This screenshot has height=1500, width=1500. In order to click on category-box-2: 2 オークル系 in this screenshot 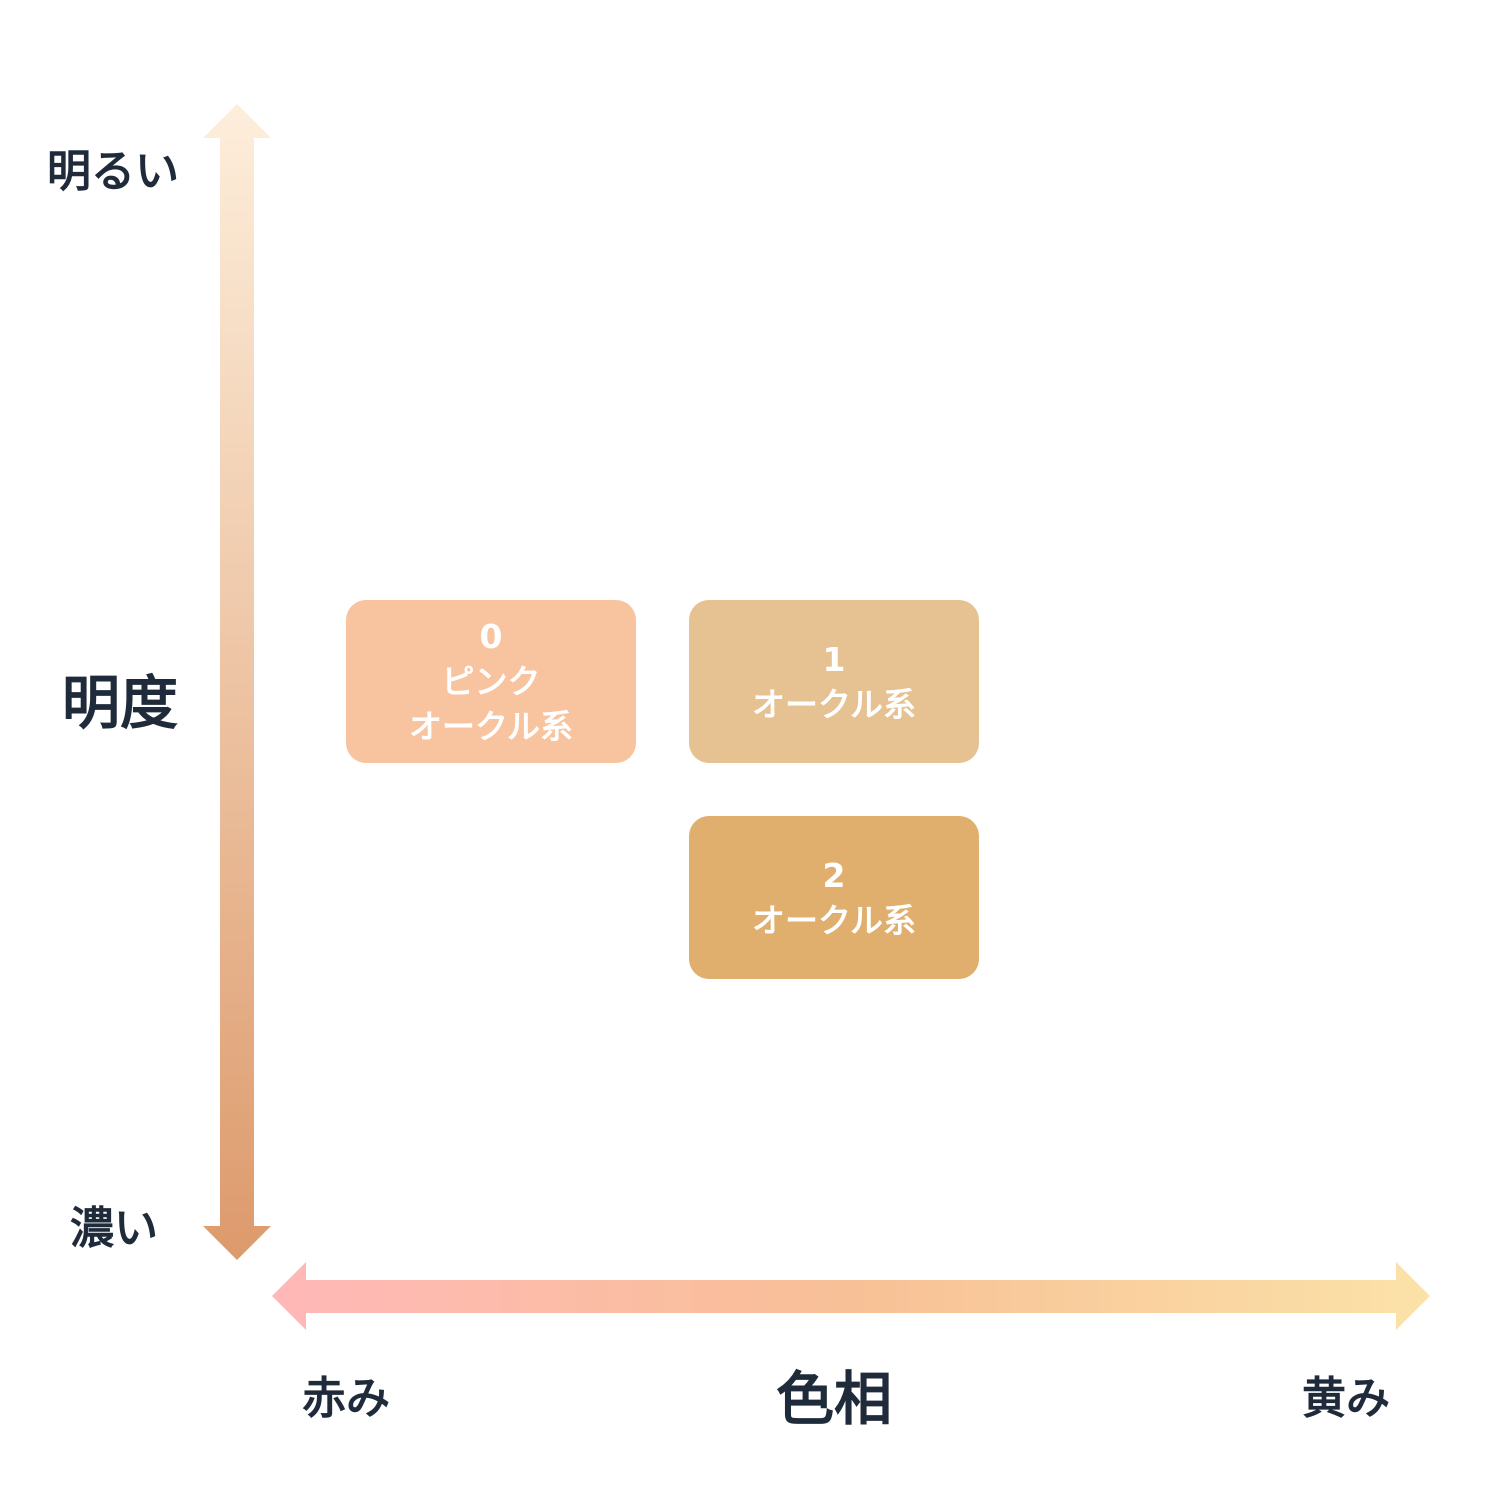, I will do `click(834, 897)`.